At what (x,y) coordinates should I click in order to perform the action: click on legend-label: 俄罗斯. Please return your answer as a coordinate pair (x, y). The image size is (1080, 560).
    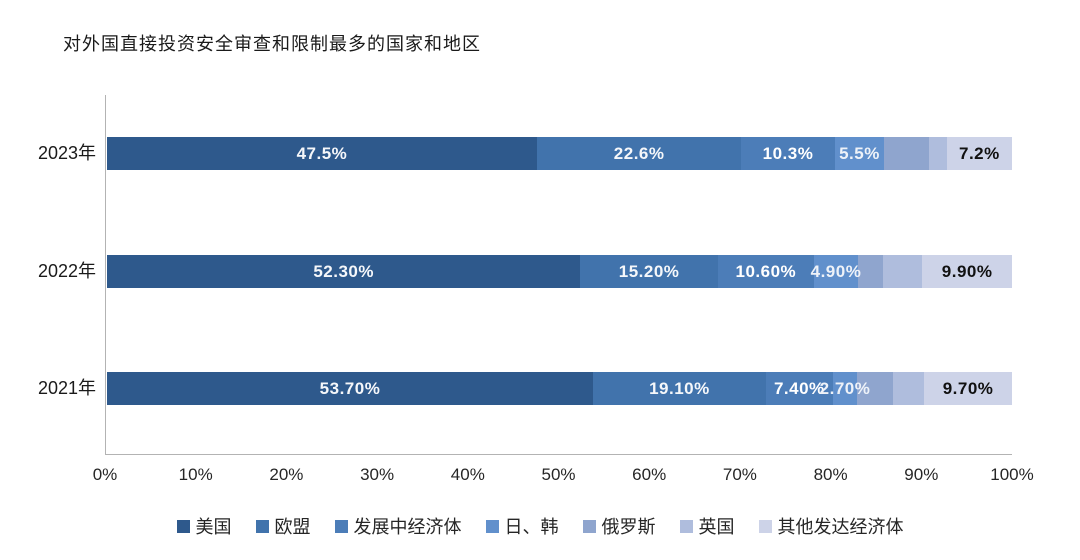
    Looking at the image, I should click on (628, 527).